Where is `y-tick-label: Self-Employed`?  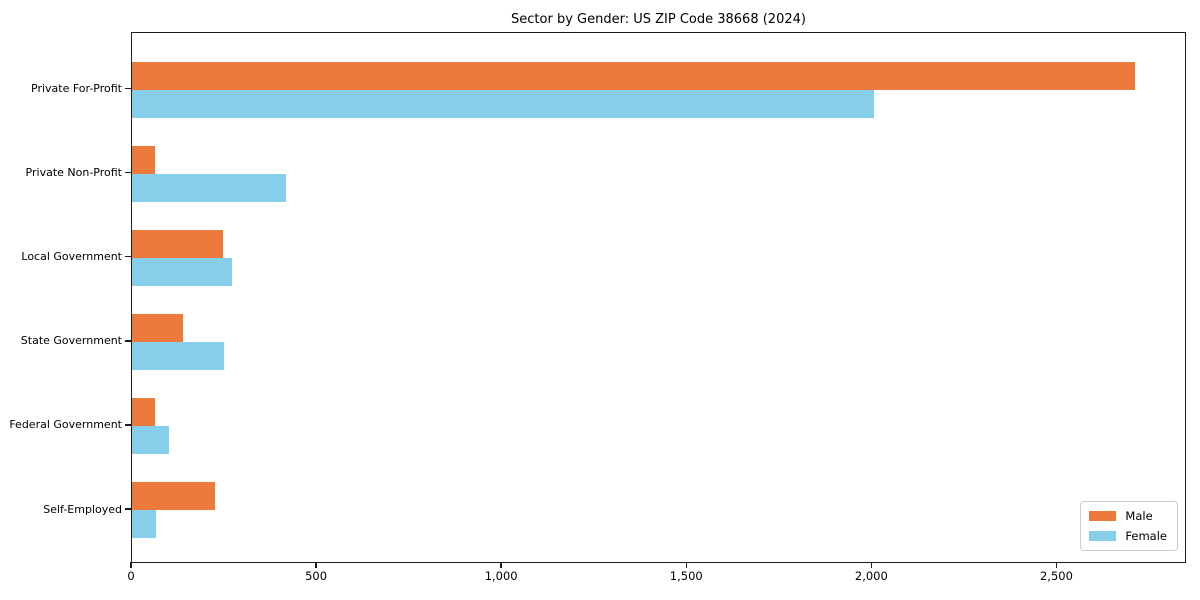 y-tick-label: Self-Employed is located at coordinates (82, 509).